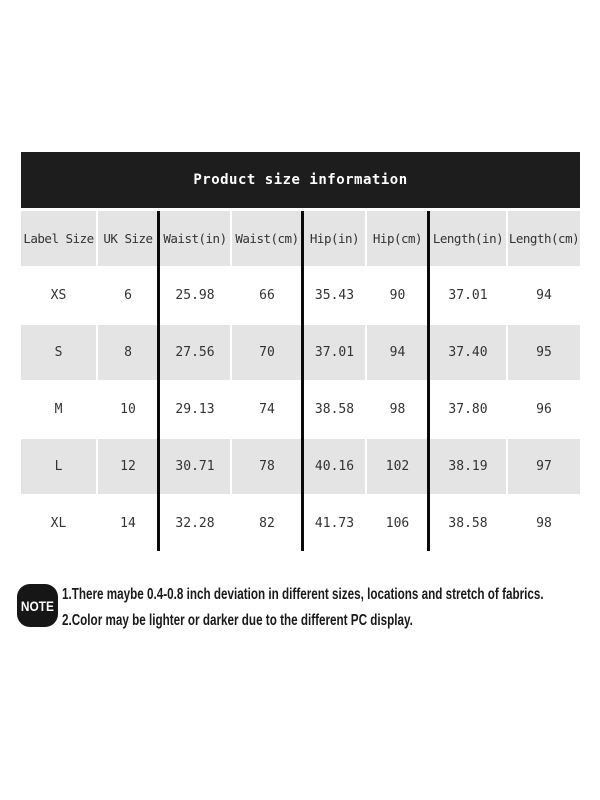  I want to click on size-cell: 66, so click(267, 295).